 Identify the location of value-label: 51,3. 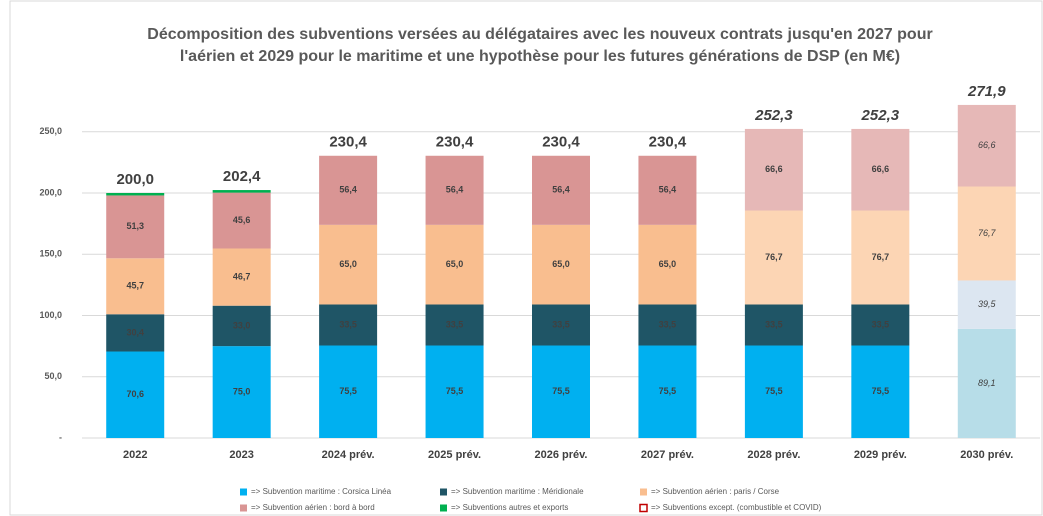
(135, 226).